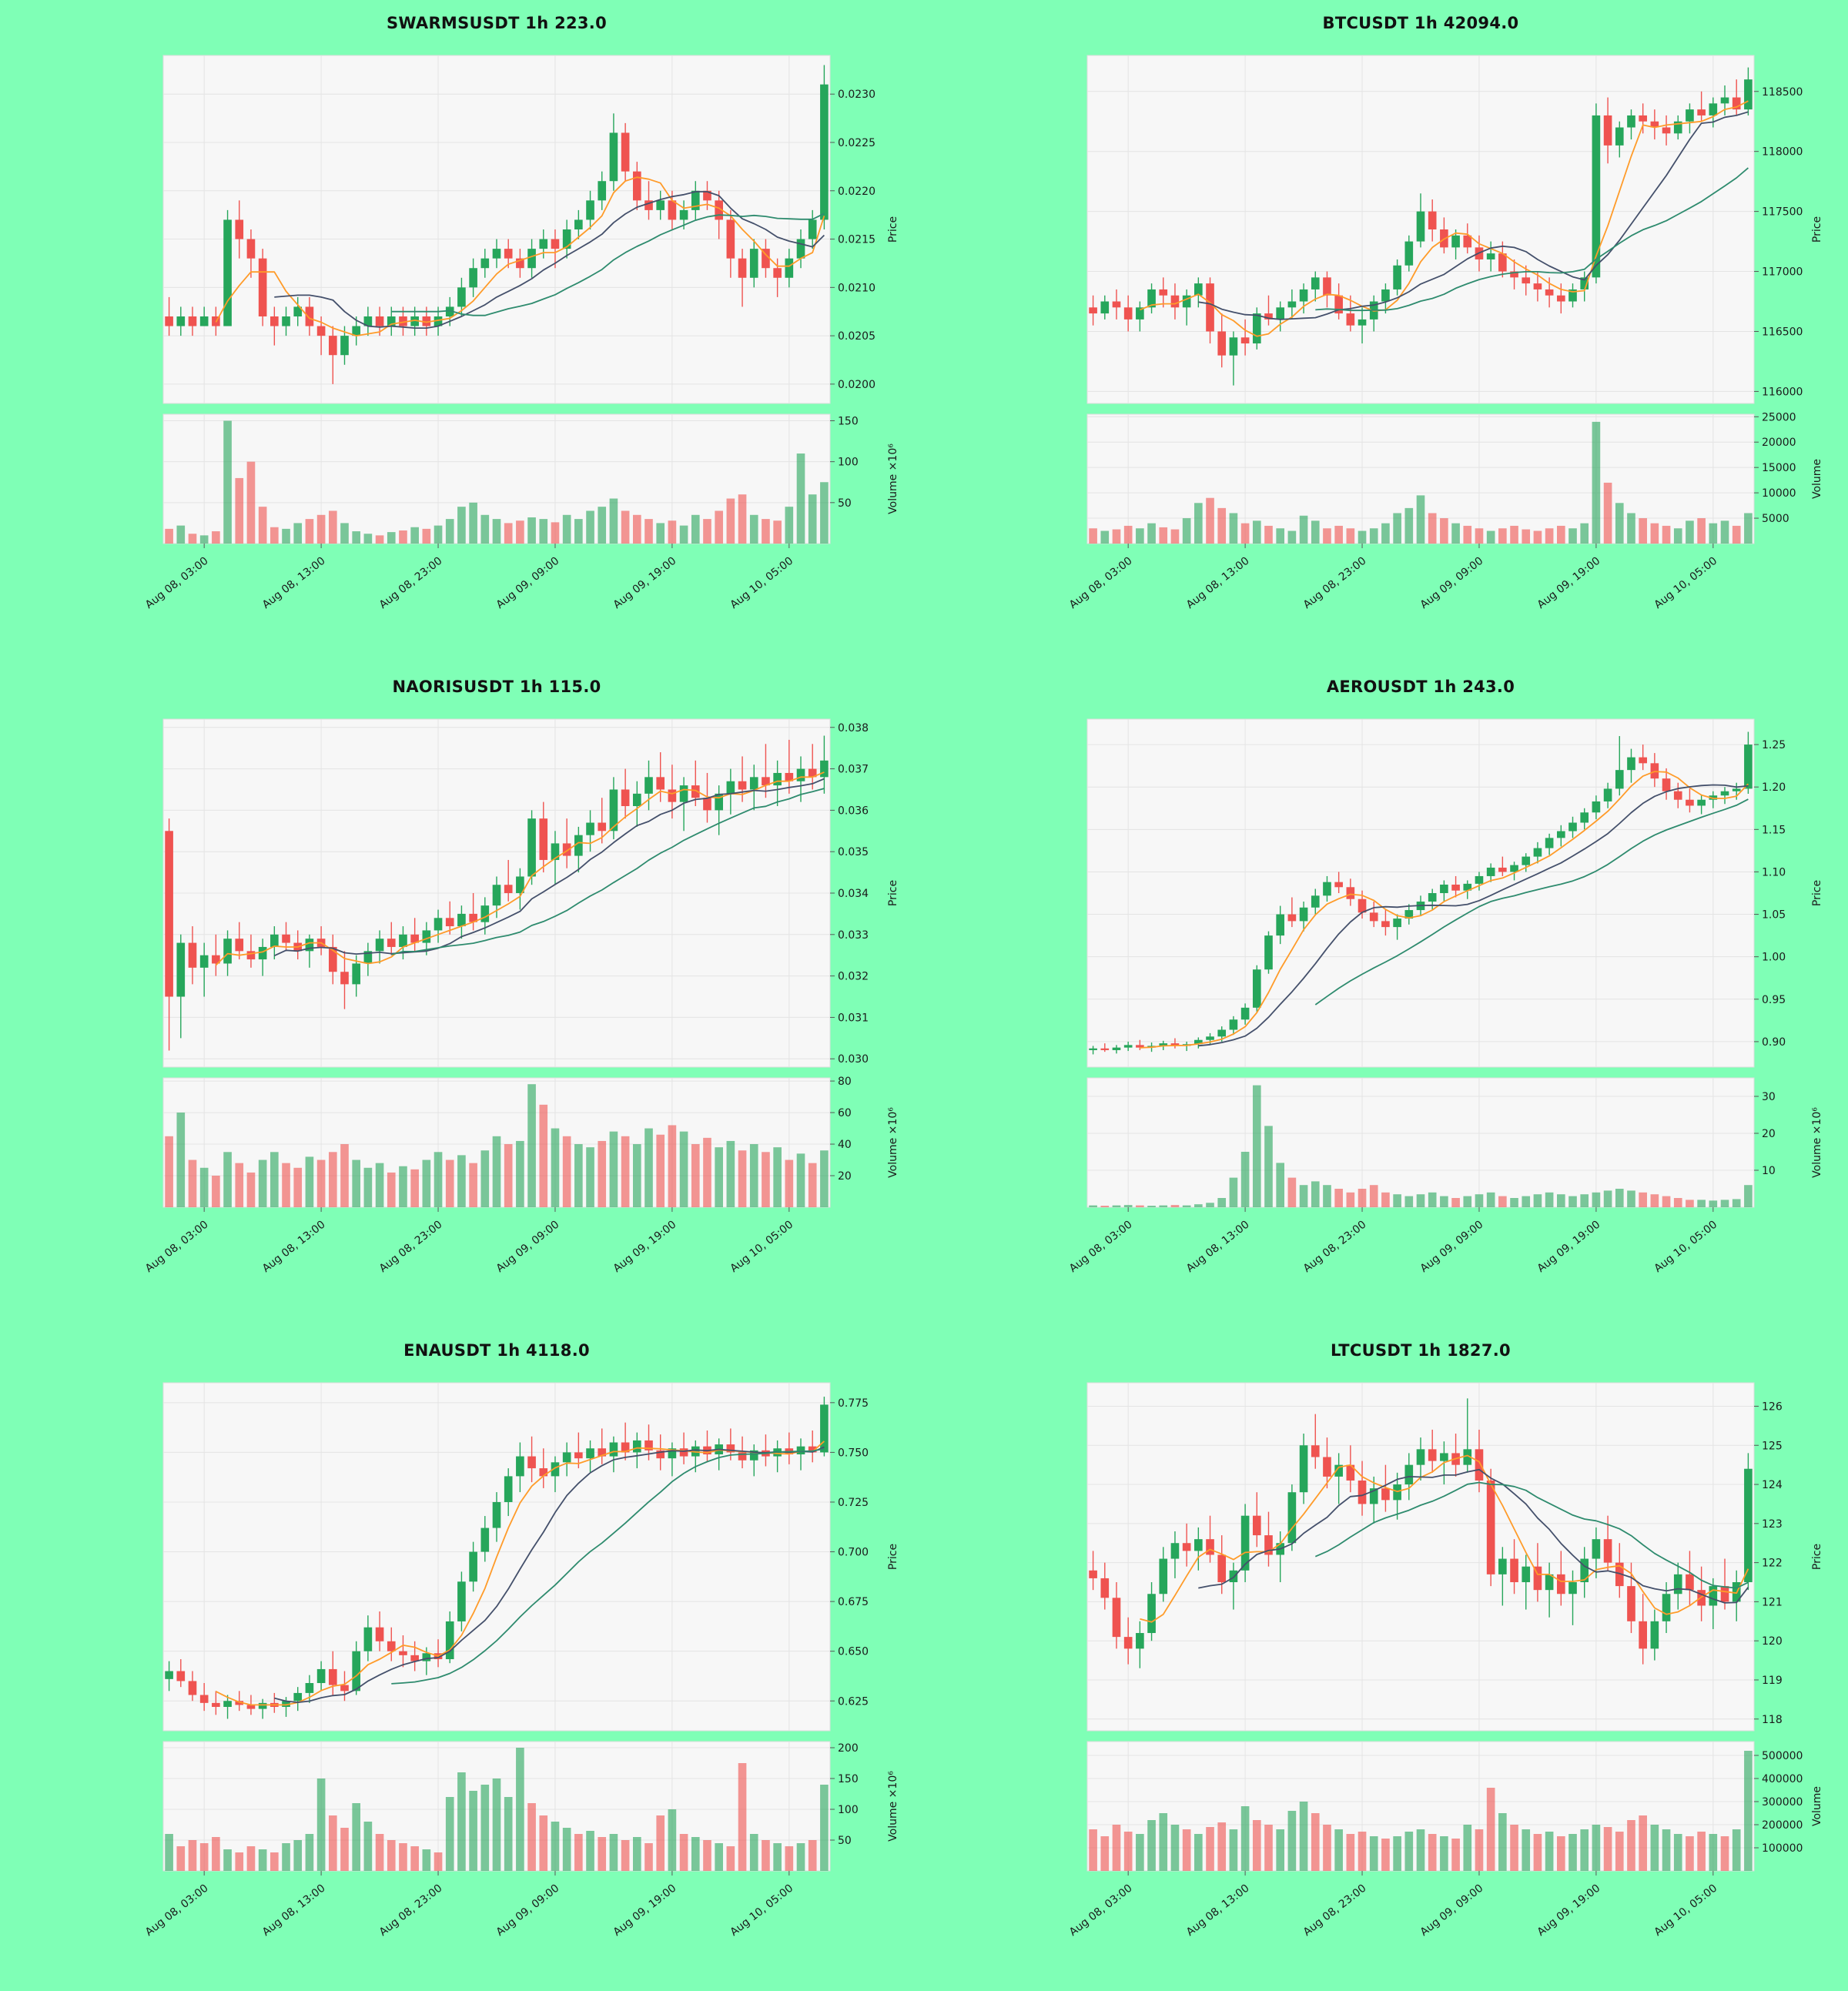 This screenshot has width=1848, height=1991. I want to click on volume-tick-label: 20, so click(1769, 1134).